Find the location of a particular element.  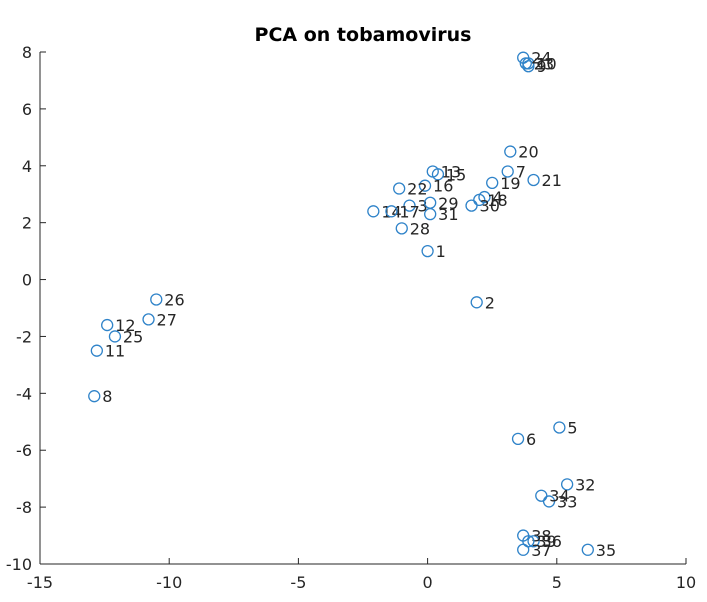

data-point-label: 37 is located at coordinates (541, 550).